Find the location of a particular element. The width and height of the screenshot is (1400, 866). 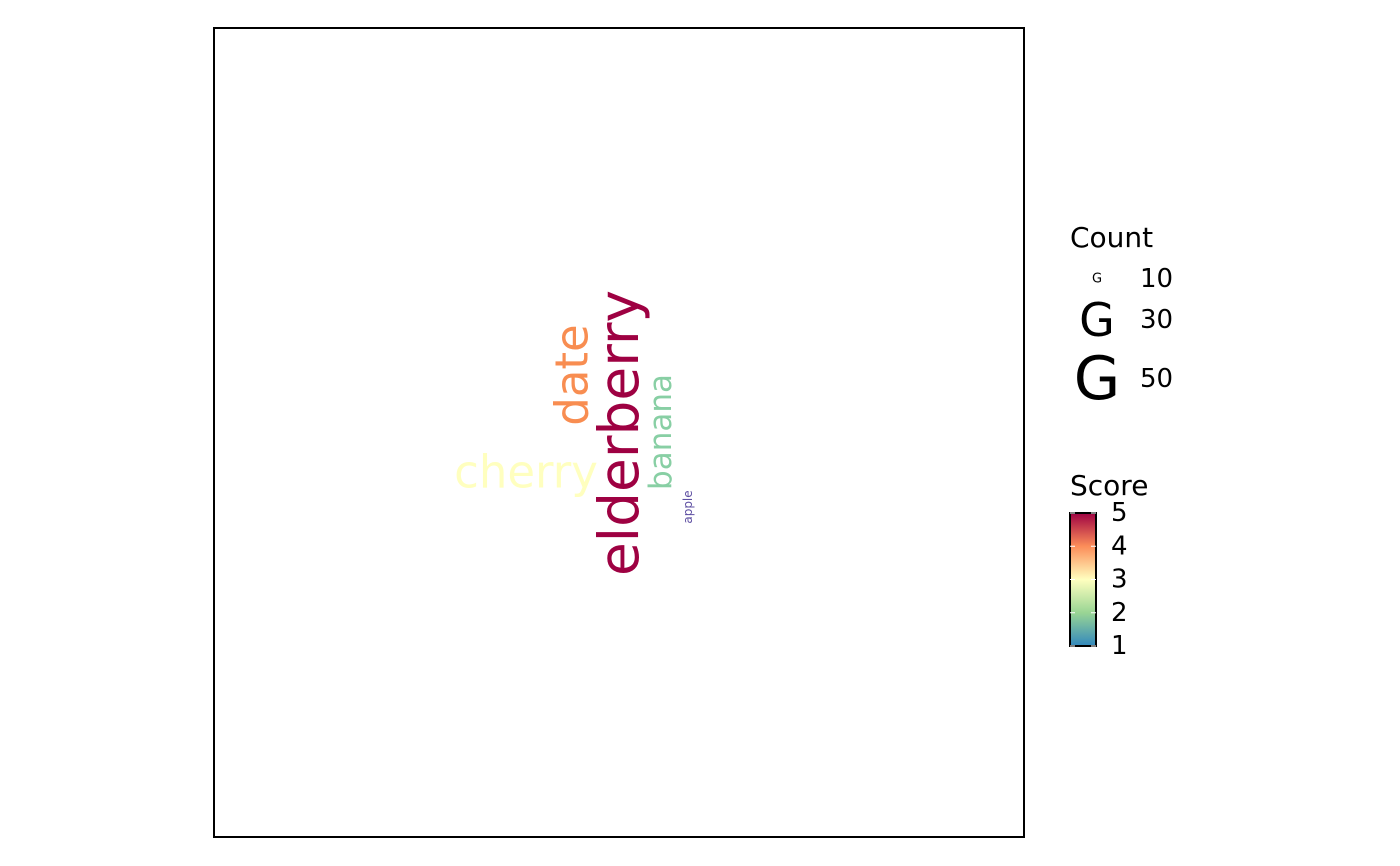

word-banana: banana is located at coordinates (661, 432).